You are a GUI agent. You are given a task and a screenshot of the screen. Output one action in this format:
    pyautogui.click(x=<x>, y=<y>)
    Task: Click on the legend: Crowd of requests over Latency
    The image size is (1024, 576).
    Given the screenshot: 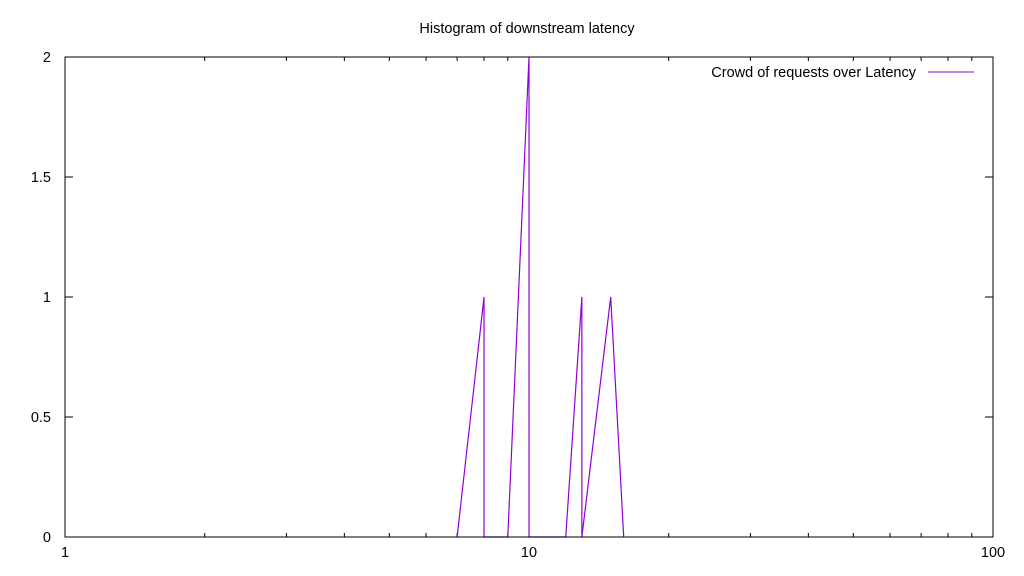 What is the action you would take?
    pyautogui.click(x=842, y=73)
    